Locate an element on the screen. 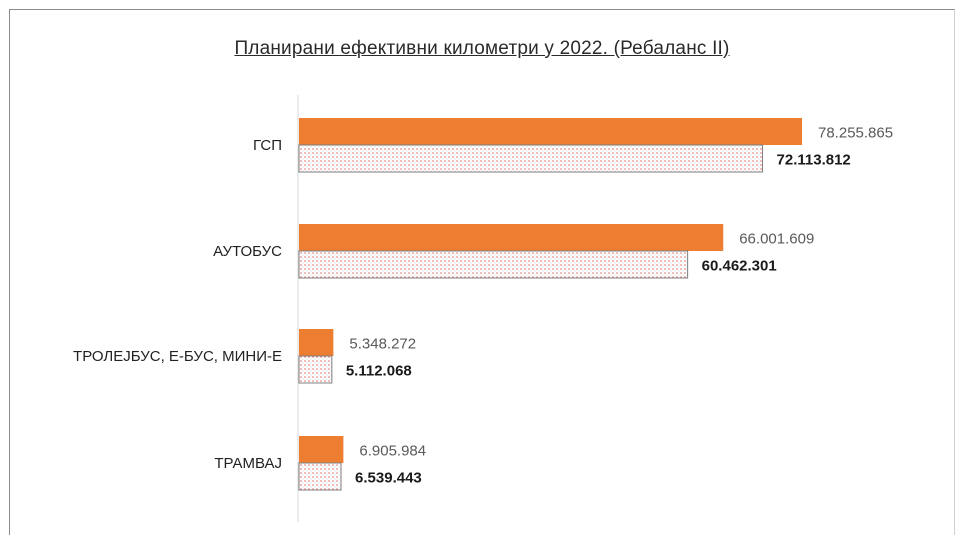 This screenshot has height=537, width=957. data-label-series1-cat-1: 66.001.609 is located at coordinates (776, 239).